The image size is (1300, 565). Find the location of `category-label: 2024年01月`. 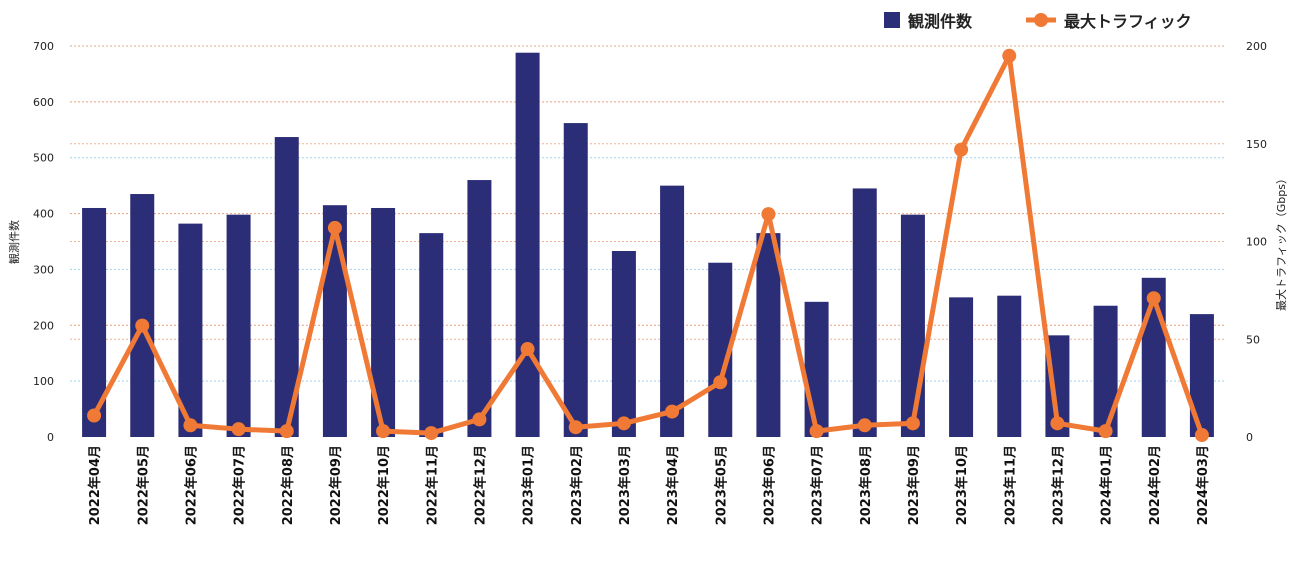

category-label: 2024年01月 is located at coordinates (1107, 485).